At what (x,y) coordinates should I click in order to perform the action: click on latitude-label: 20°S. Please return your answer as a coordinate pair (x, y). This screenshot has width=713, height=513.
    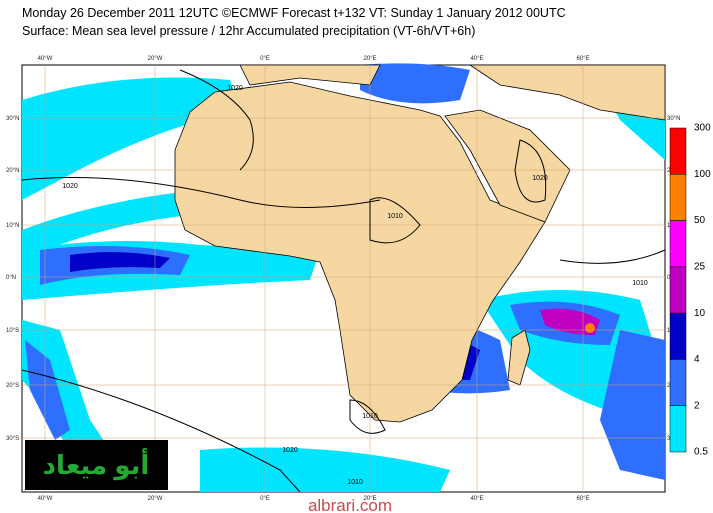
    Looking at the image, I should click on (12, 386).